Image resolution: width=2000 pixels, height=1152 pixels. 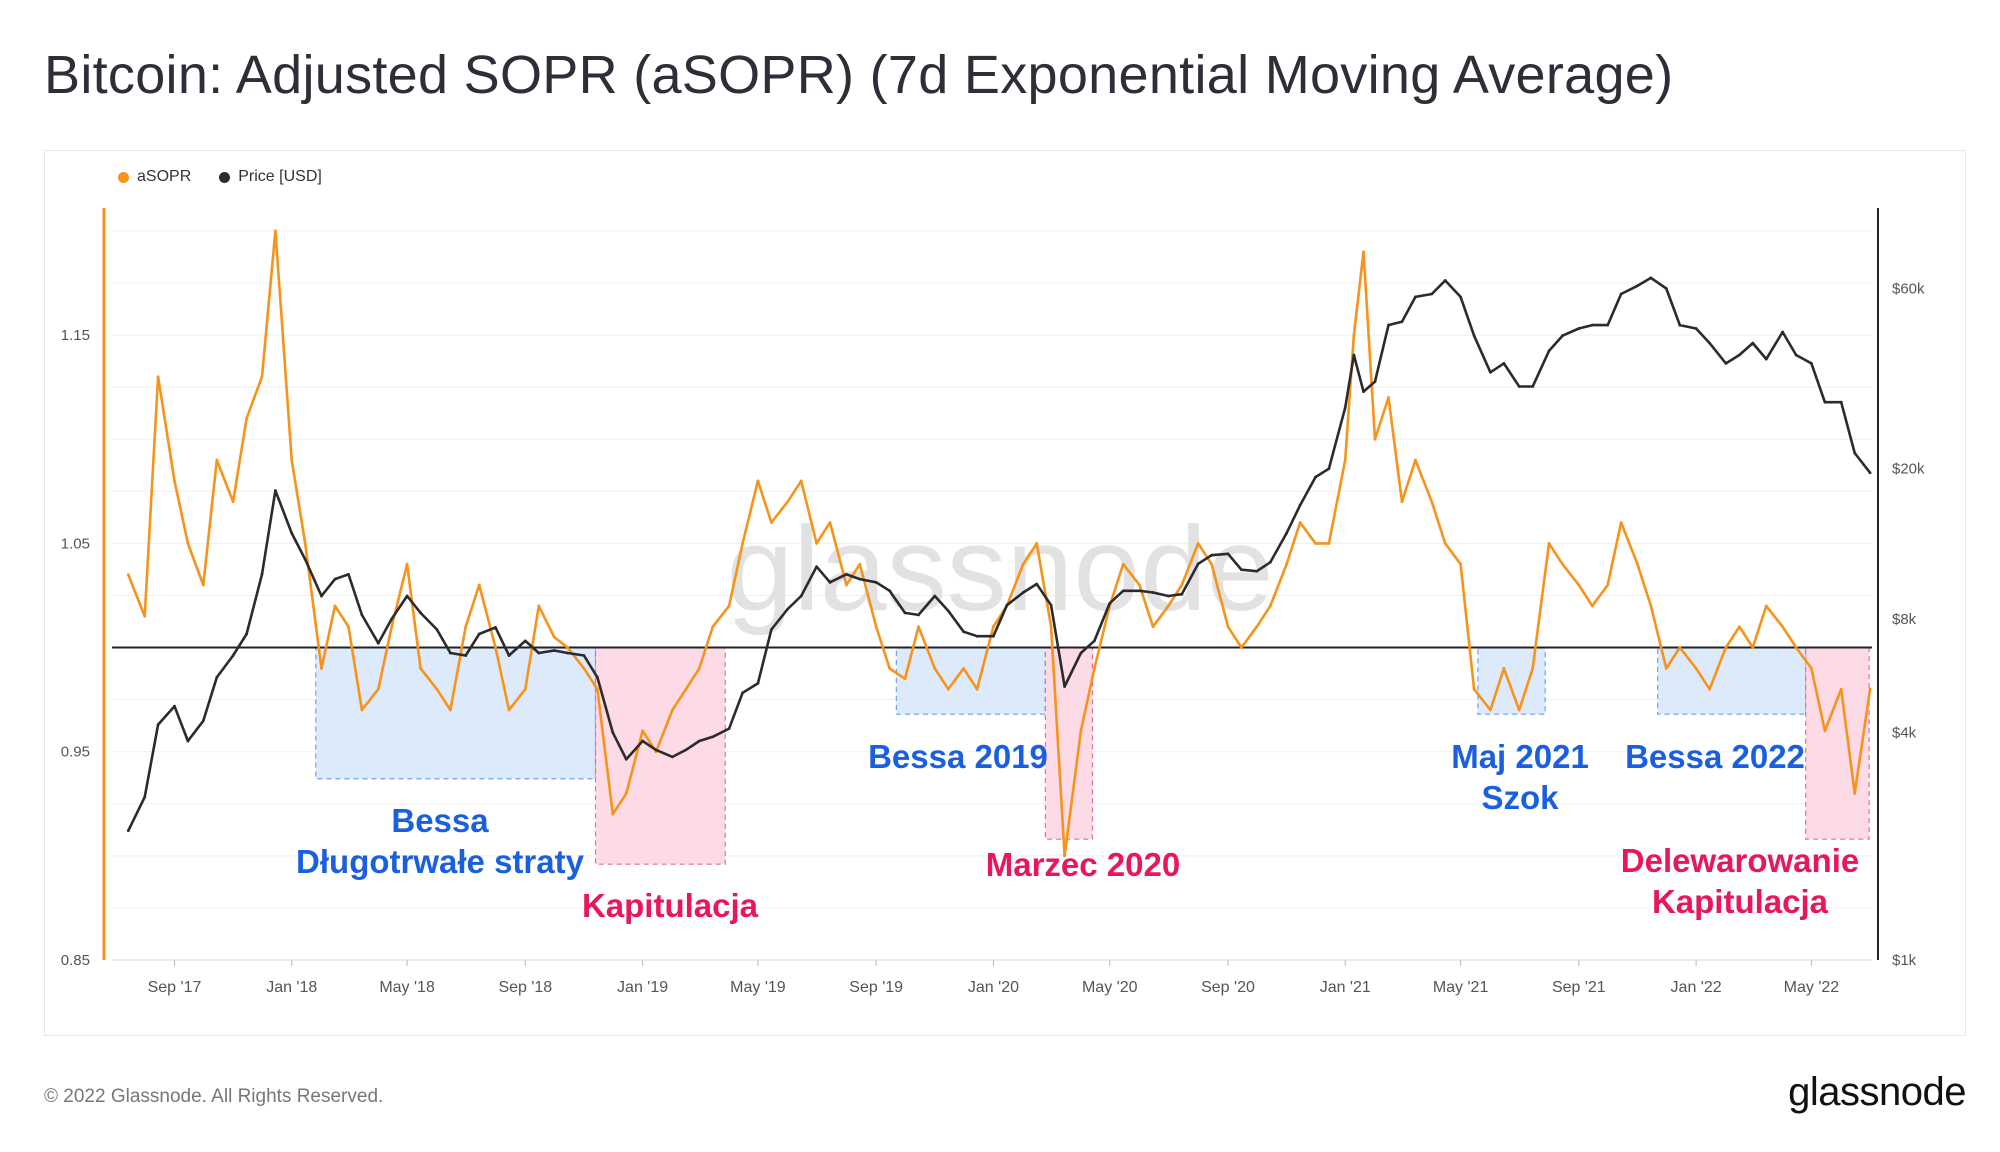 I want to click on x-tick-label: Jan '19, so click(x=642, y=987).